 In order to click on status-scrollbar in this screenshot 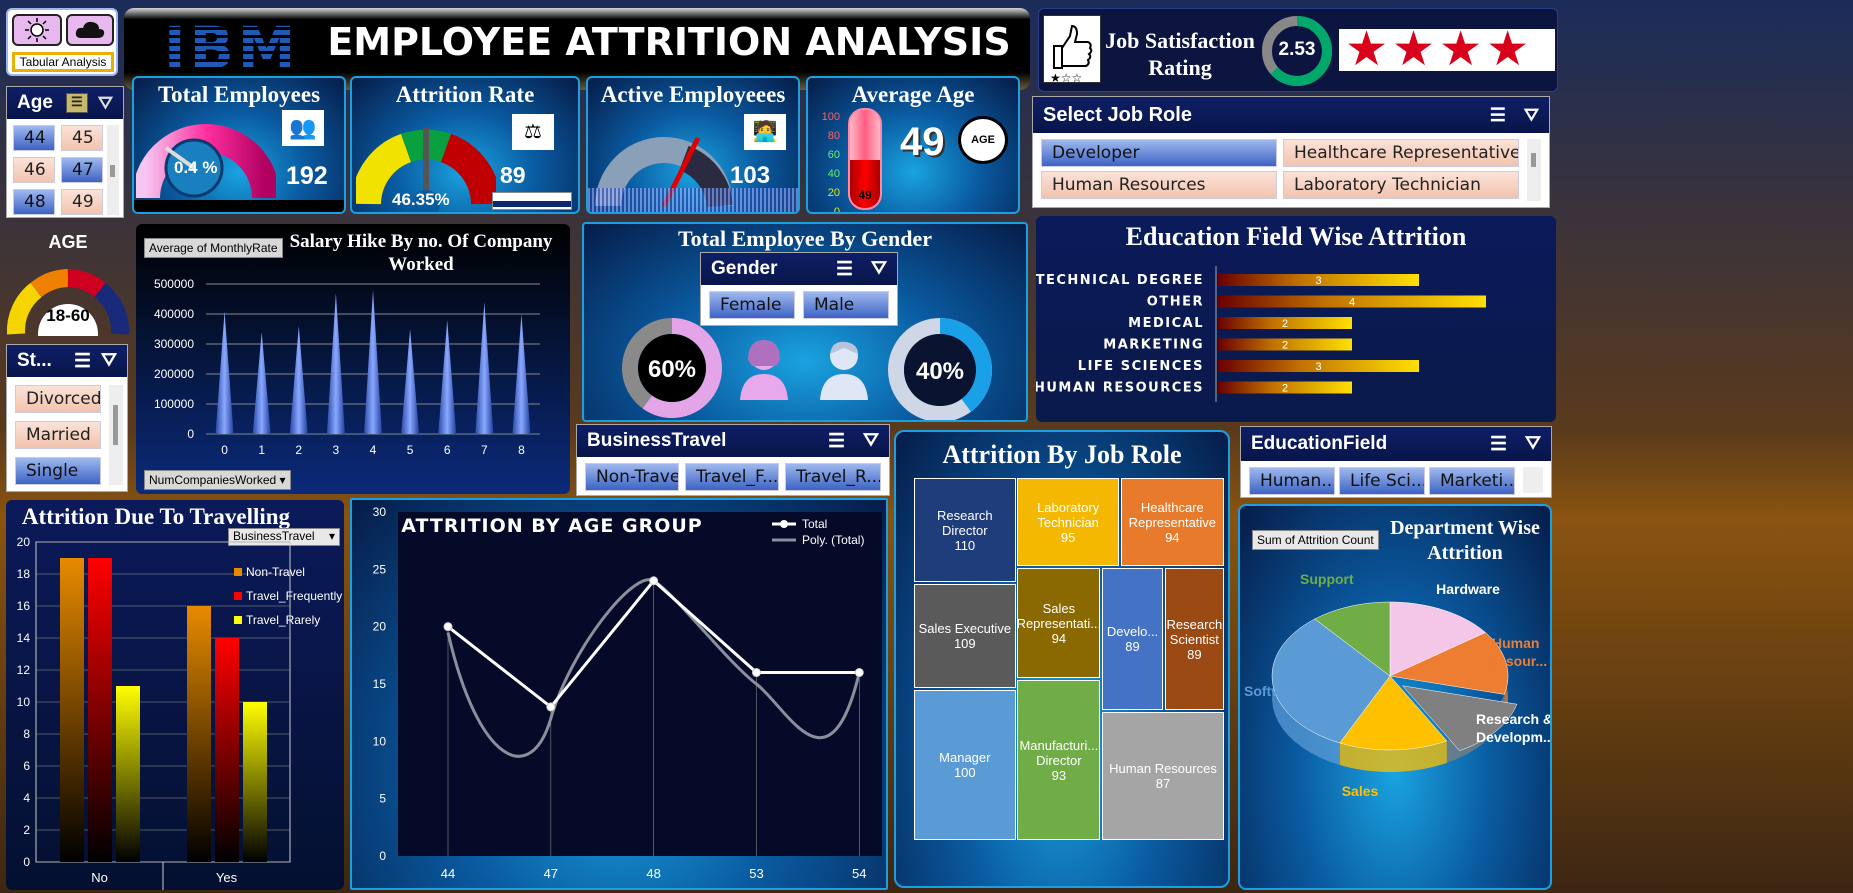, I will do `click(116, 435)`.